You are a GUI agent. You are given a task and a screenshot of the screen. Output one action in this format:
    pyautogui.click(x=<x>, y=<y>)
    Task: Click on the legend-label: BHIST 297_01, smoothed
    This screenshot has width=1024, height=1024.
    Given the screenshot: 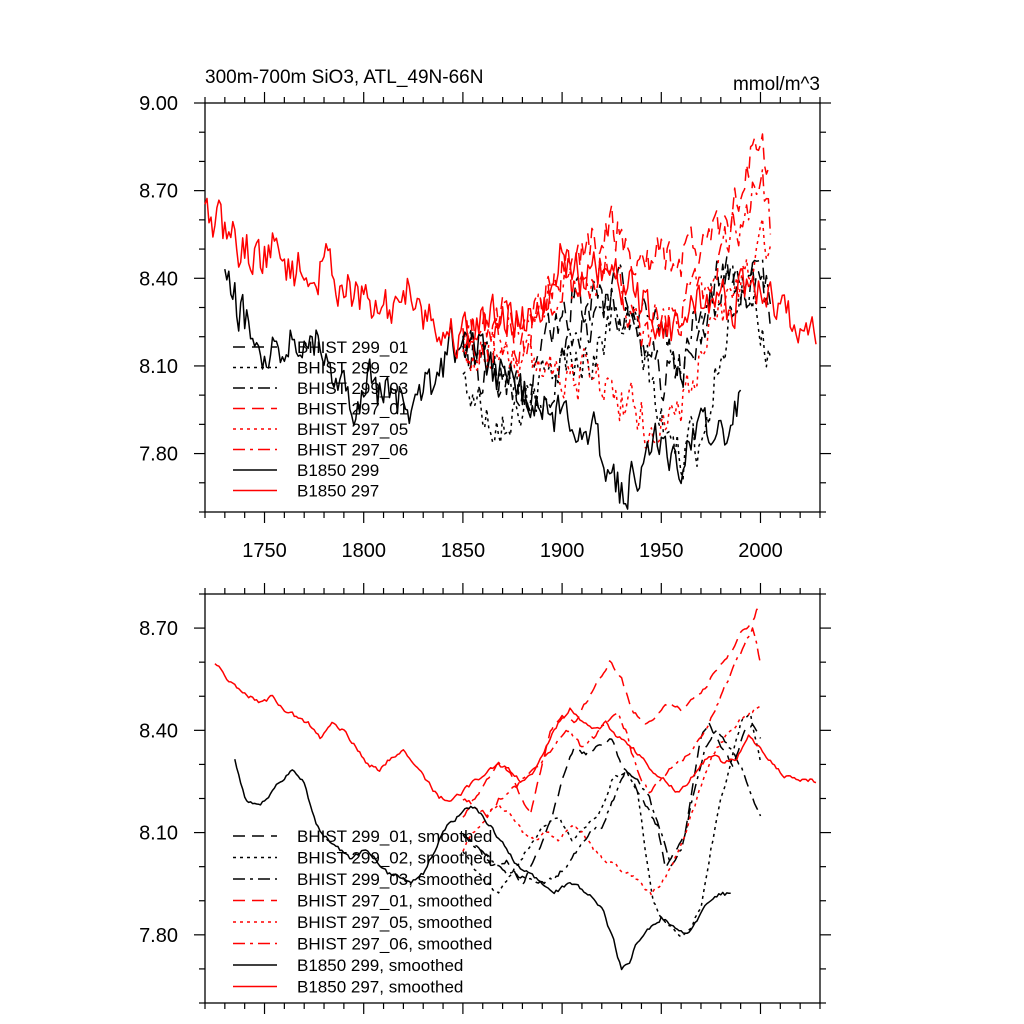 What is the action you would take?
    pyautogui.click(x=394, y=901)
    